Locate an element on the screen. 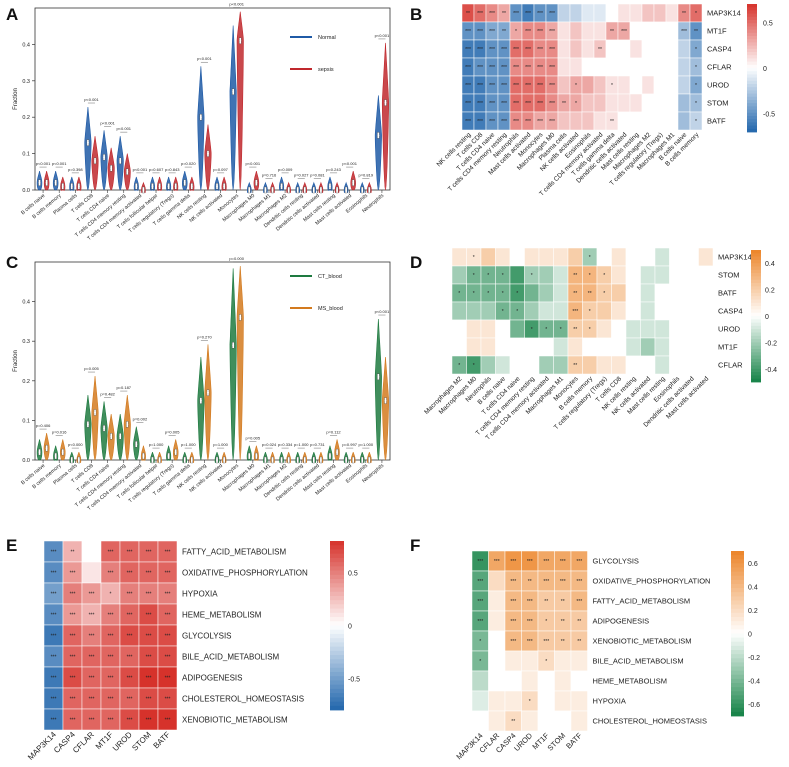 Image resolution: width=789 pixels, height=767 pixels. y-tick-label: 0.0 is located at coordinates (26, 461).